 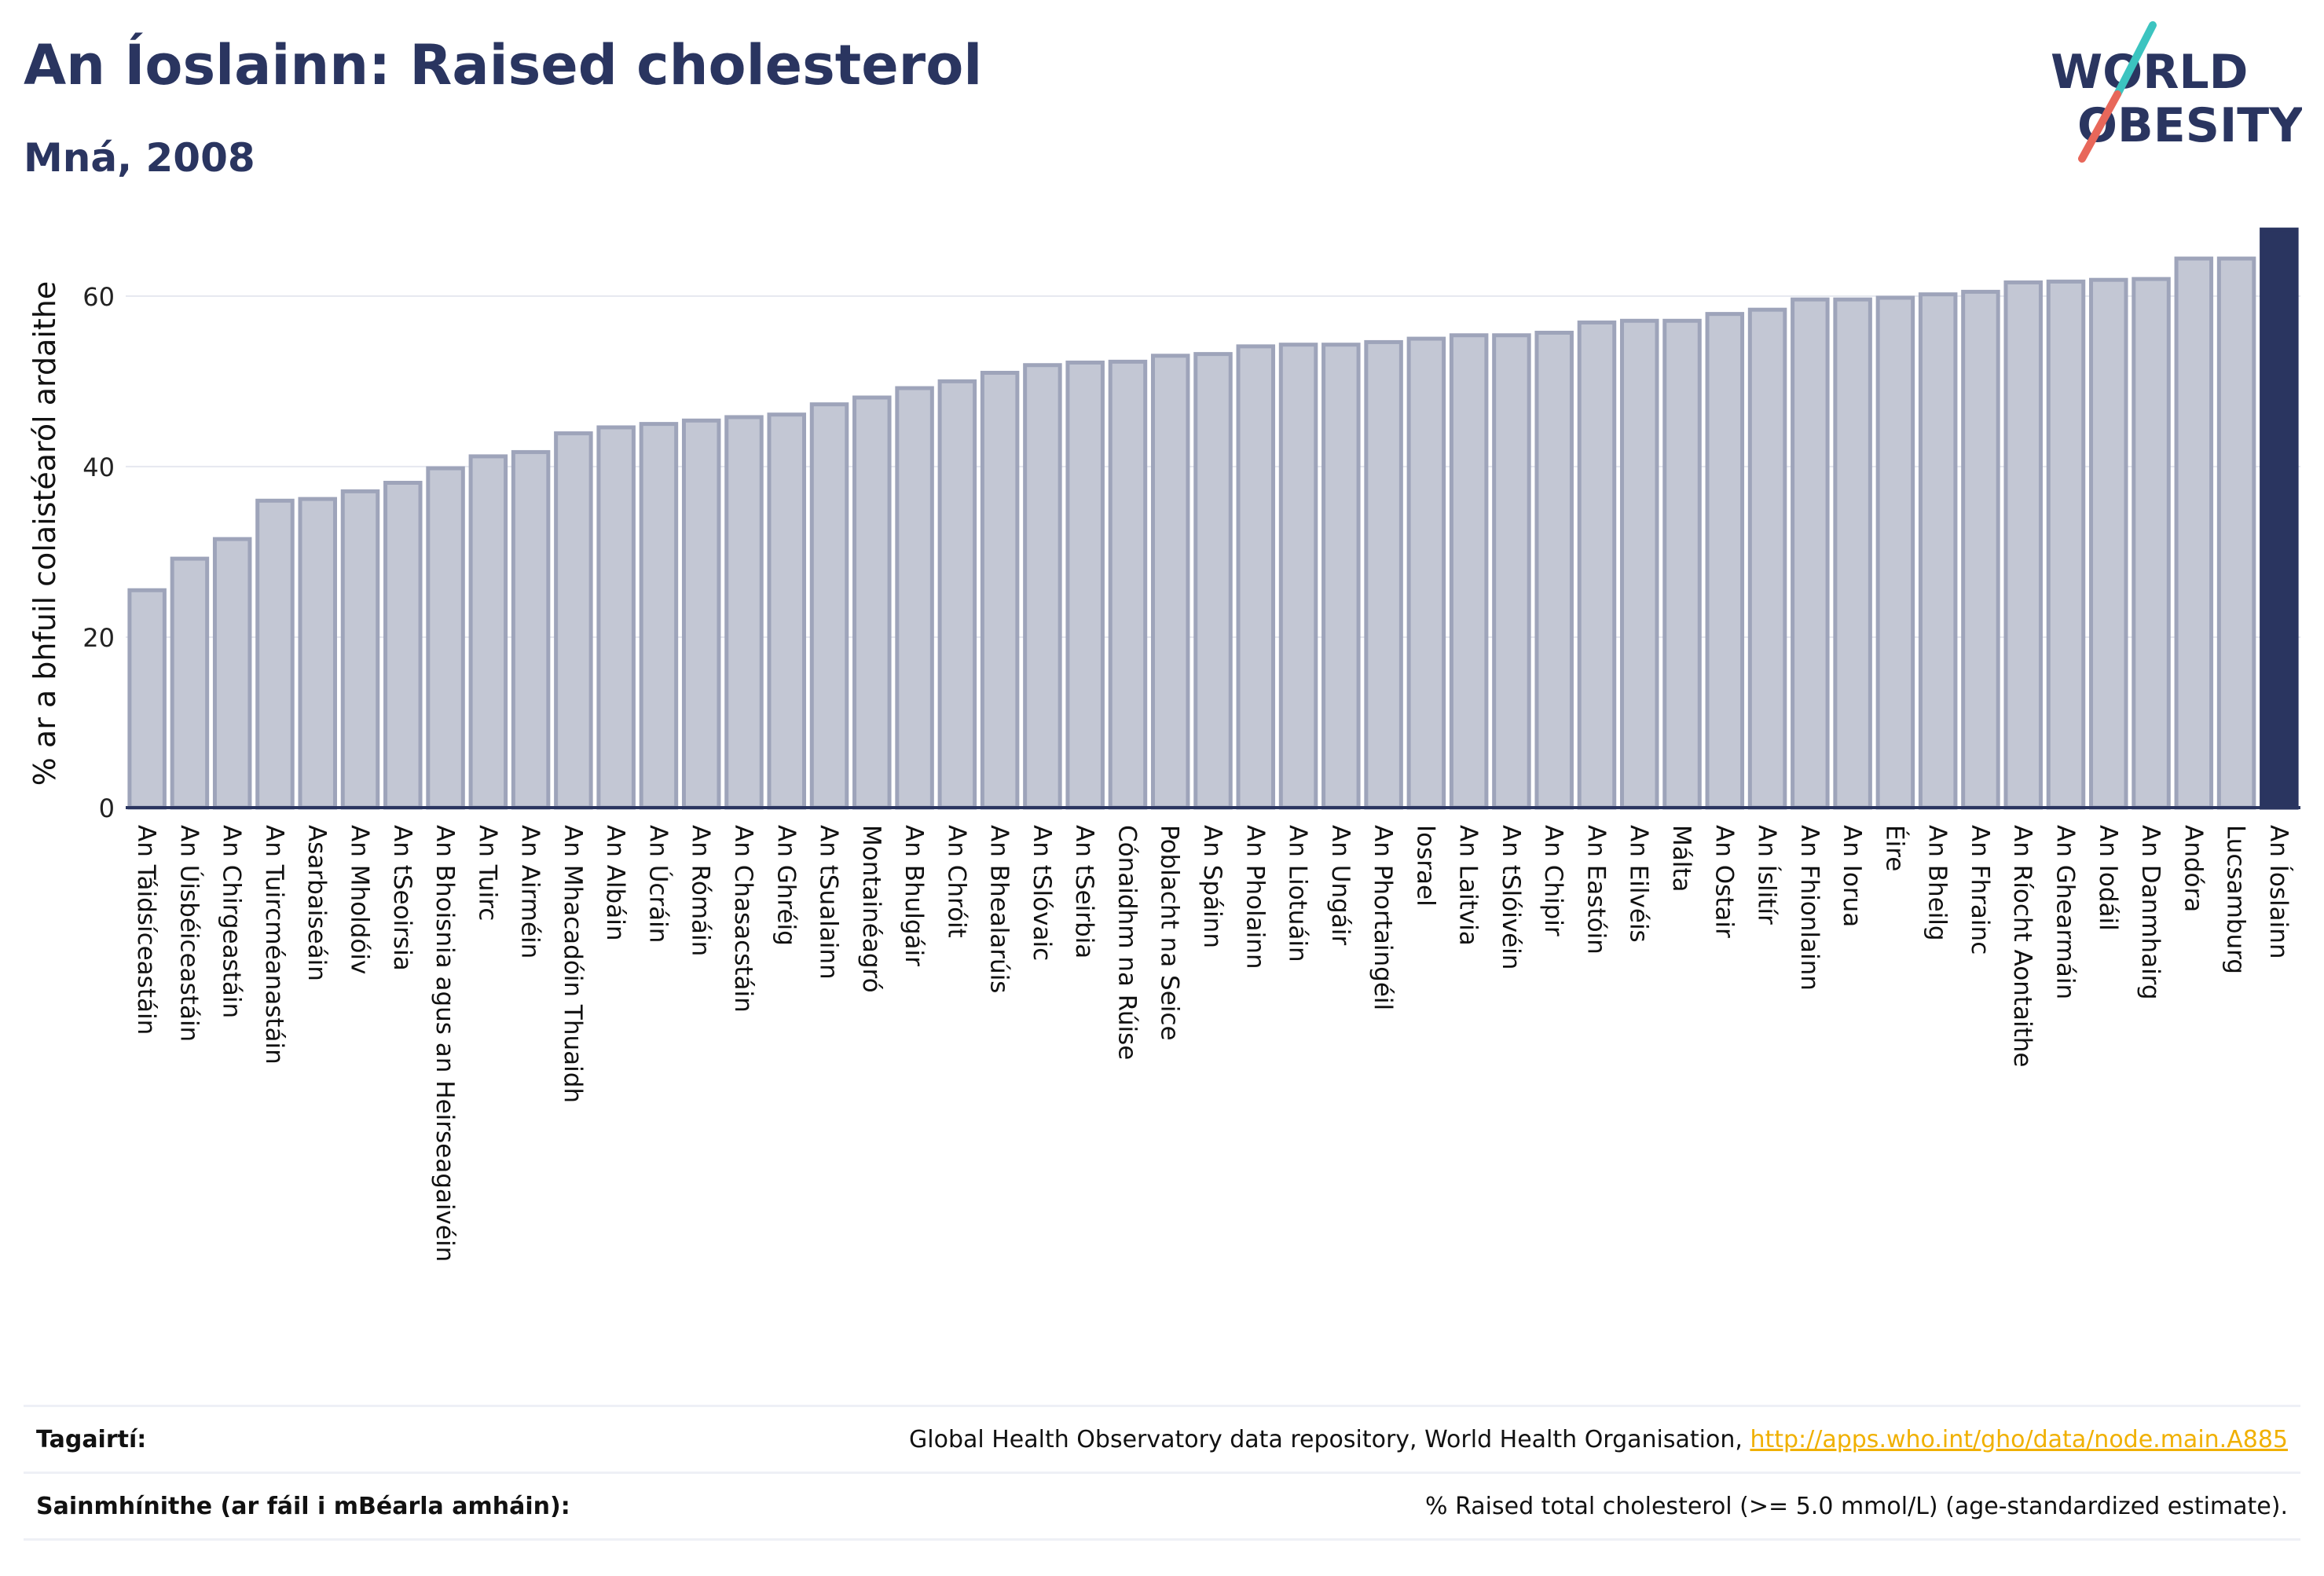 What do you see at coordinates (956, 881) in the screenshot?
I see `x-tick-label: An Chróit` at bounding box center [956, 881].